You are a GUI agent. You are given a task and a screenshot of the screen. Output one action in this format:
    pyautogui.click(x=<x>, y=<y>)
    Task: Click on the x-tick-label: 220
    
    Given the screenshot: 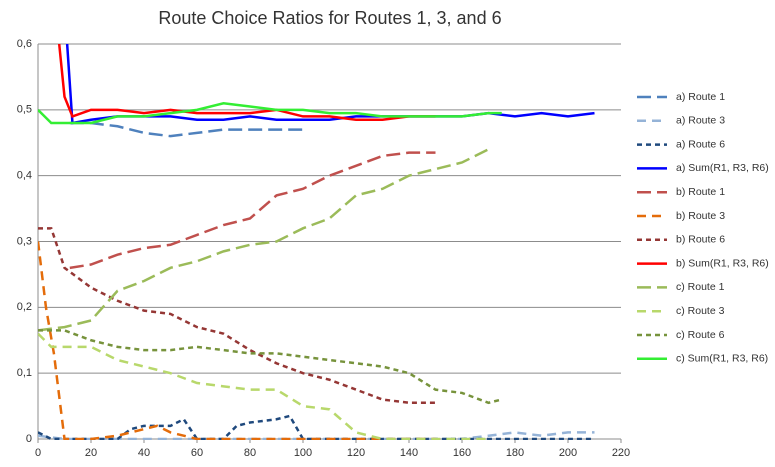 What is the action you would take?
    pyautogui.click(x=621, y=453)
    